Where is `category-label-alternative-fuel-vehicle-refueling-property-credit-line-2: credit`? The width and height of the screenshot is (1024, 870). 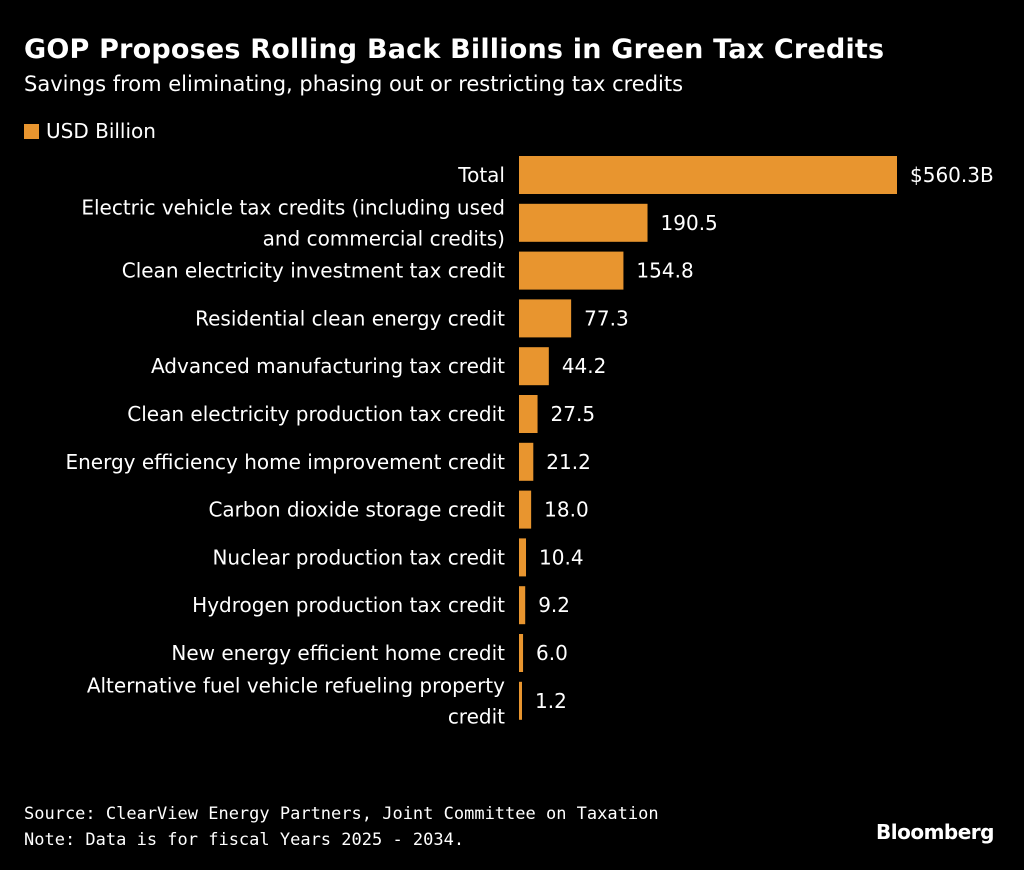
category-label-alternative-fuel-vehicle-refueling-property-credit-line-2: credit is located at coordinates (476, 716).